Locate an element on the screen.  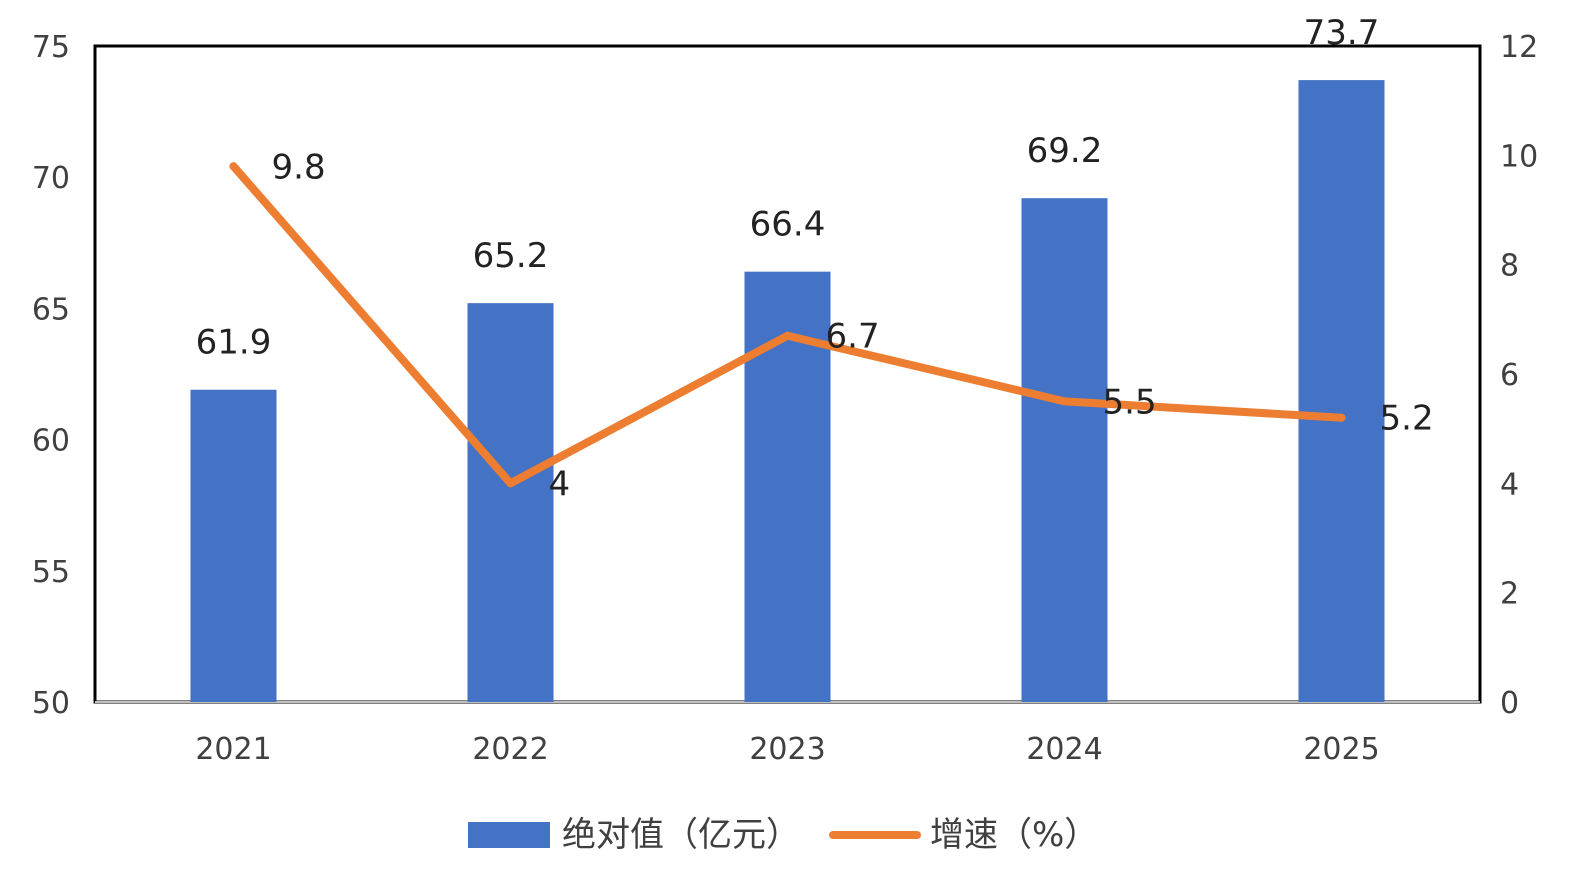
legend-label-bar: 绝对值（亿元） is located at coordinates (681, 835).